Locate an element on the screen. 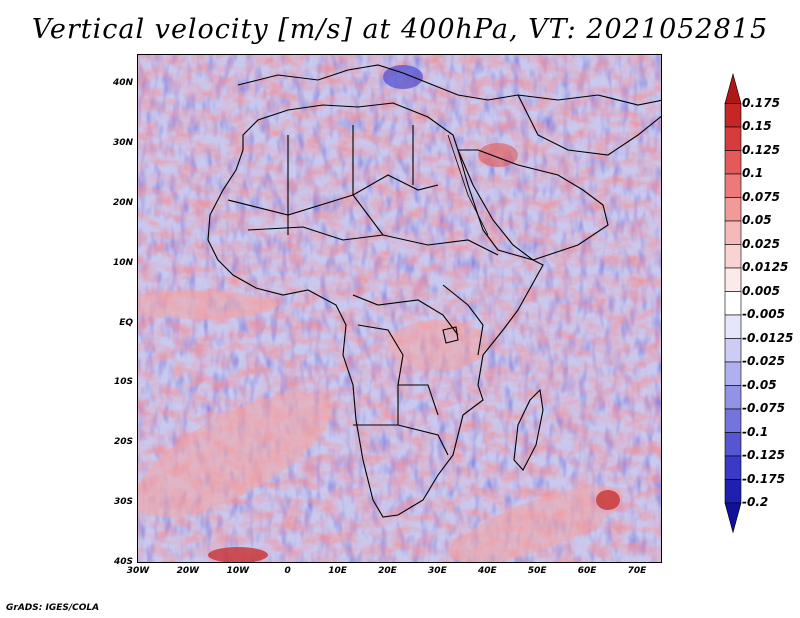 This screenshot has height=618, width=800. lon-tick-label: 0 is located at coordinates (287, 571).